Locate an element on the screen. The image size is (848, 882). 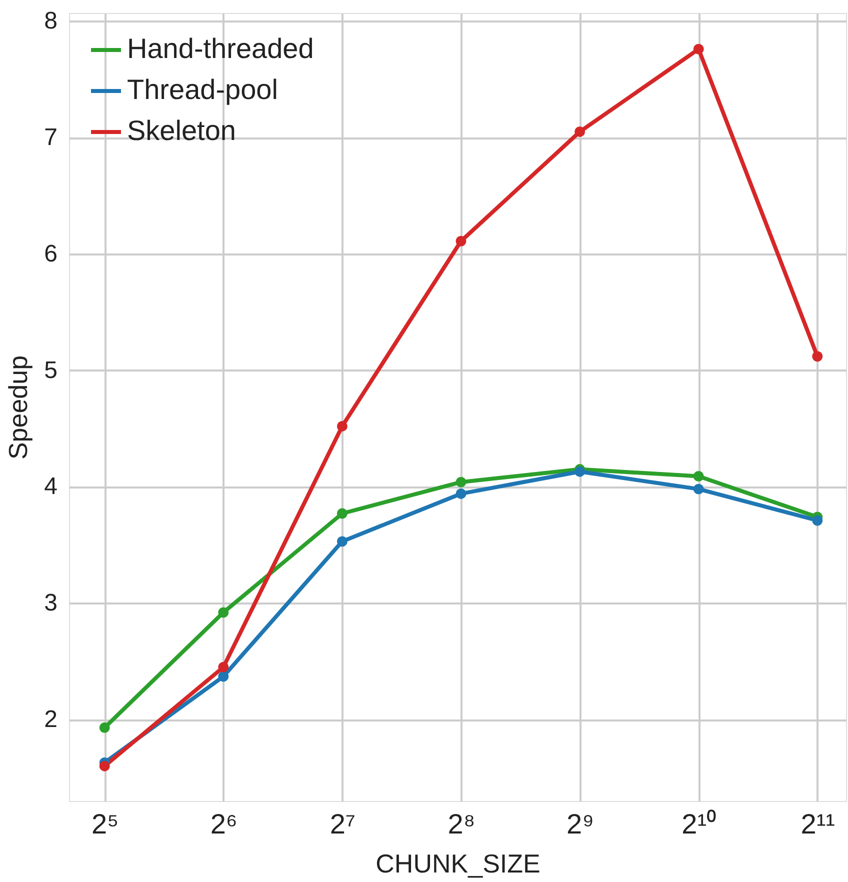
legend-label: Skeleton is located at coordinates (181, 130).